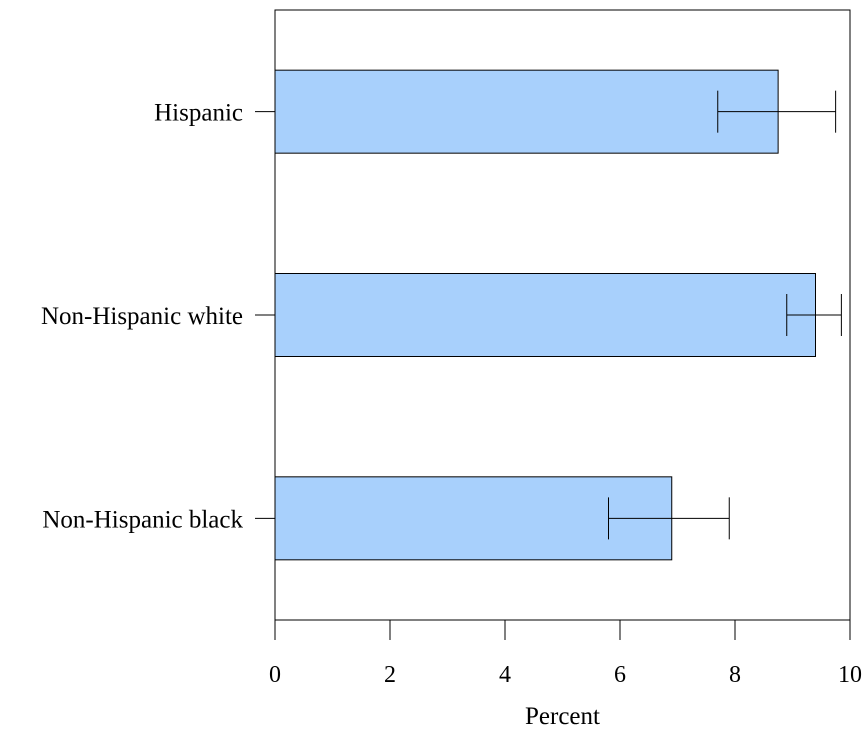 The image size is (868, 730). I want to click on x-tick-label-5: 10, so click(850, 675).